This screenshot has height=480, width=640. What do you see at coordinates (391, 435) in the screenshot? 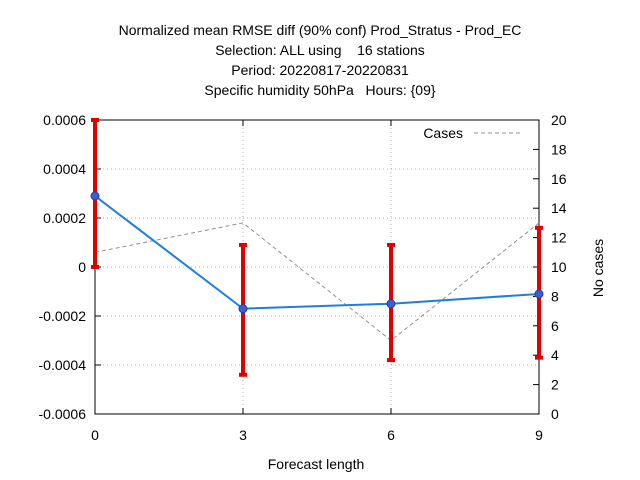
I see `x-tick-label: 6` at bounding box center [391, 435].